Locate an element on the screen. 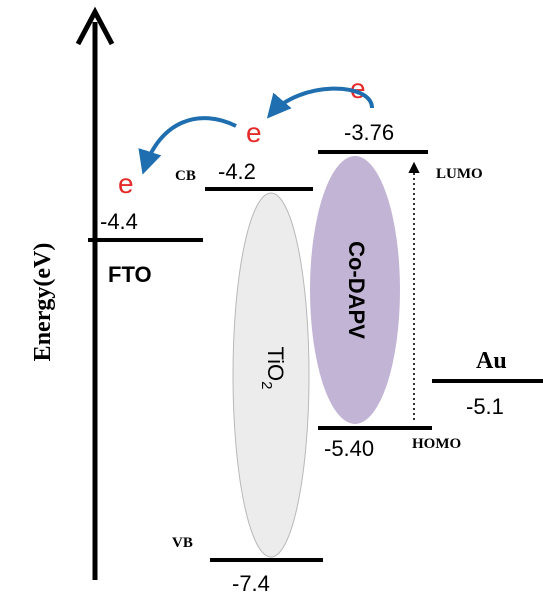 The width and height of the screenshot is (543, 597). au-label: Au is located at coordinates (491, 361).